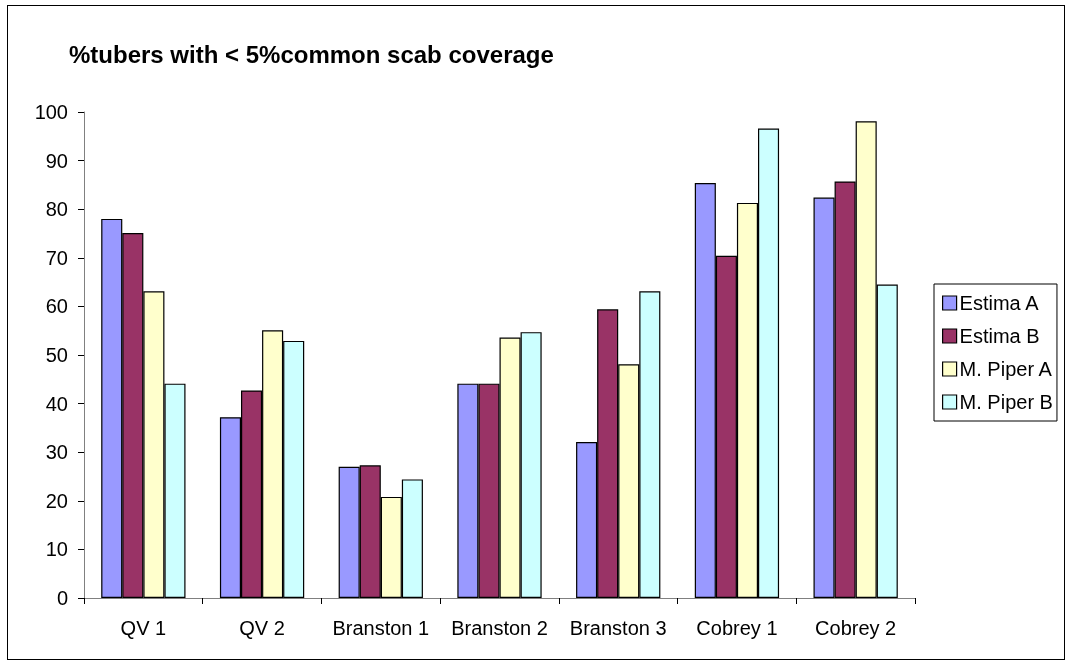 This screenshot has width=1067, height=668. I want to click on x-tick-label: Branston 1, so click(381, 628).